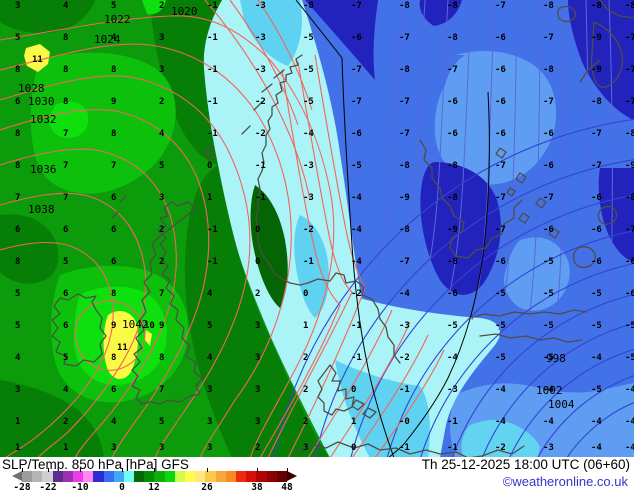 The height and width of the screenshot is (490, 634). I want to click on temp-label: 11, so click(122, 348).